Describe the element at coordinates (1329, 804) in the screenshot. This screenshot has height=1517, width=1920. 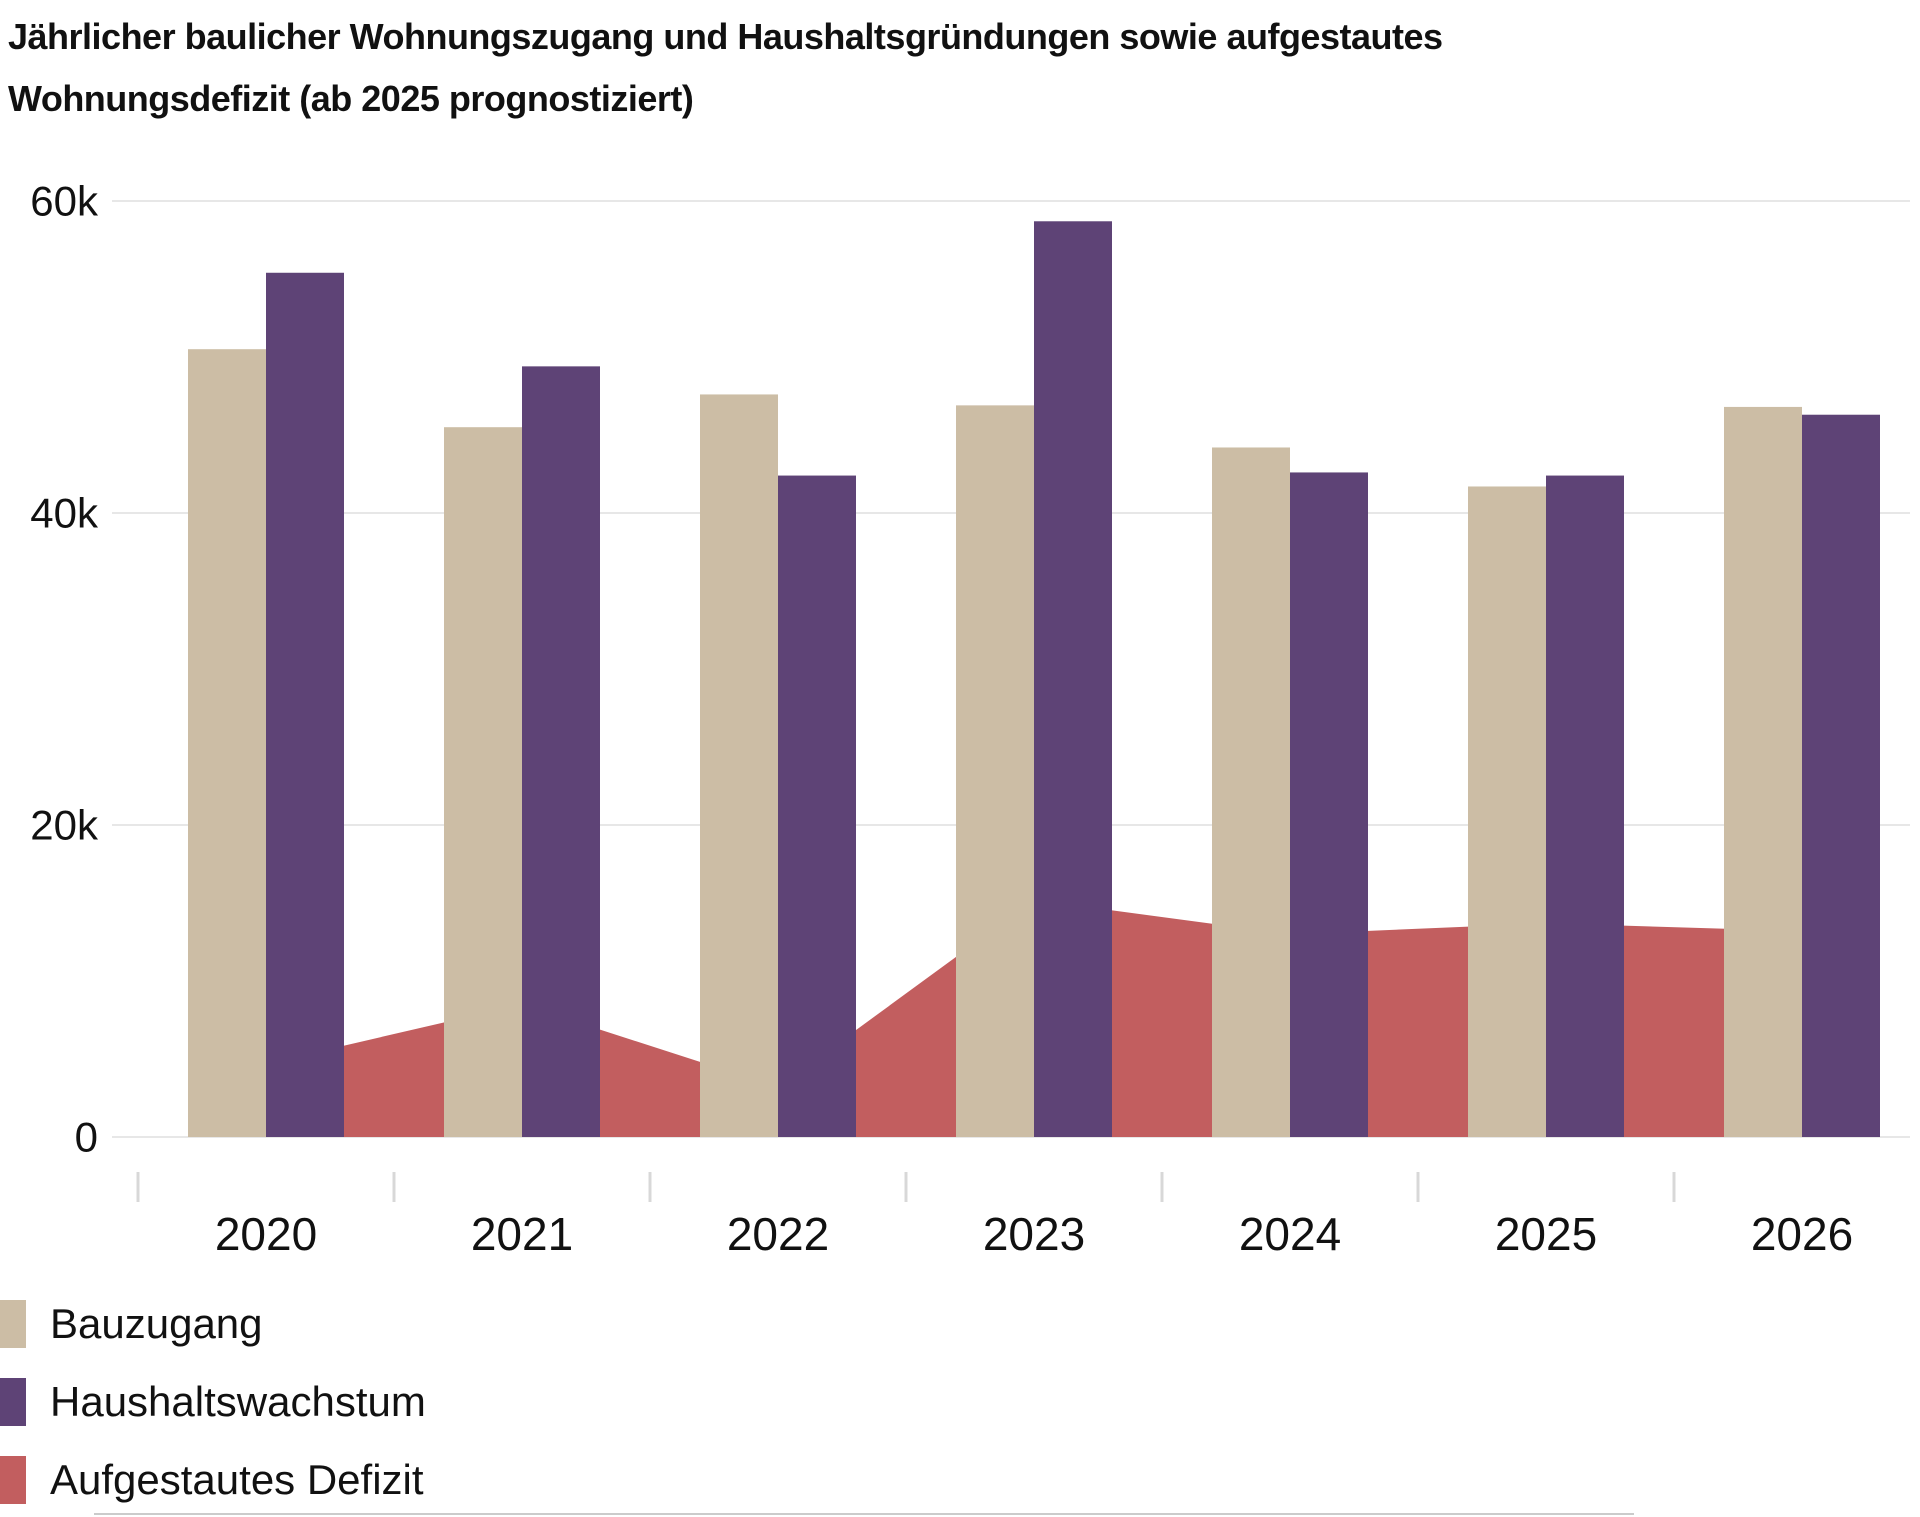
I see `bar-haushaltswachstum-2024` at that location.